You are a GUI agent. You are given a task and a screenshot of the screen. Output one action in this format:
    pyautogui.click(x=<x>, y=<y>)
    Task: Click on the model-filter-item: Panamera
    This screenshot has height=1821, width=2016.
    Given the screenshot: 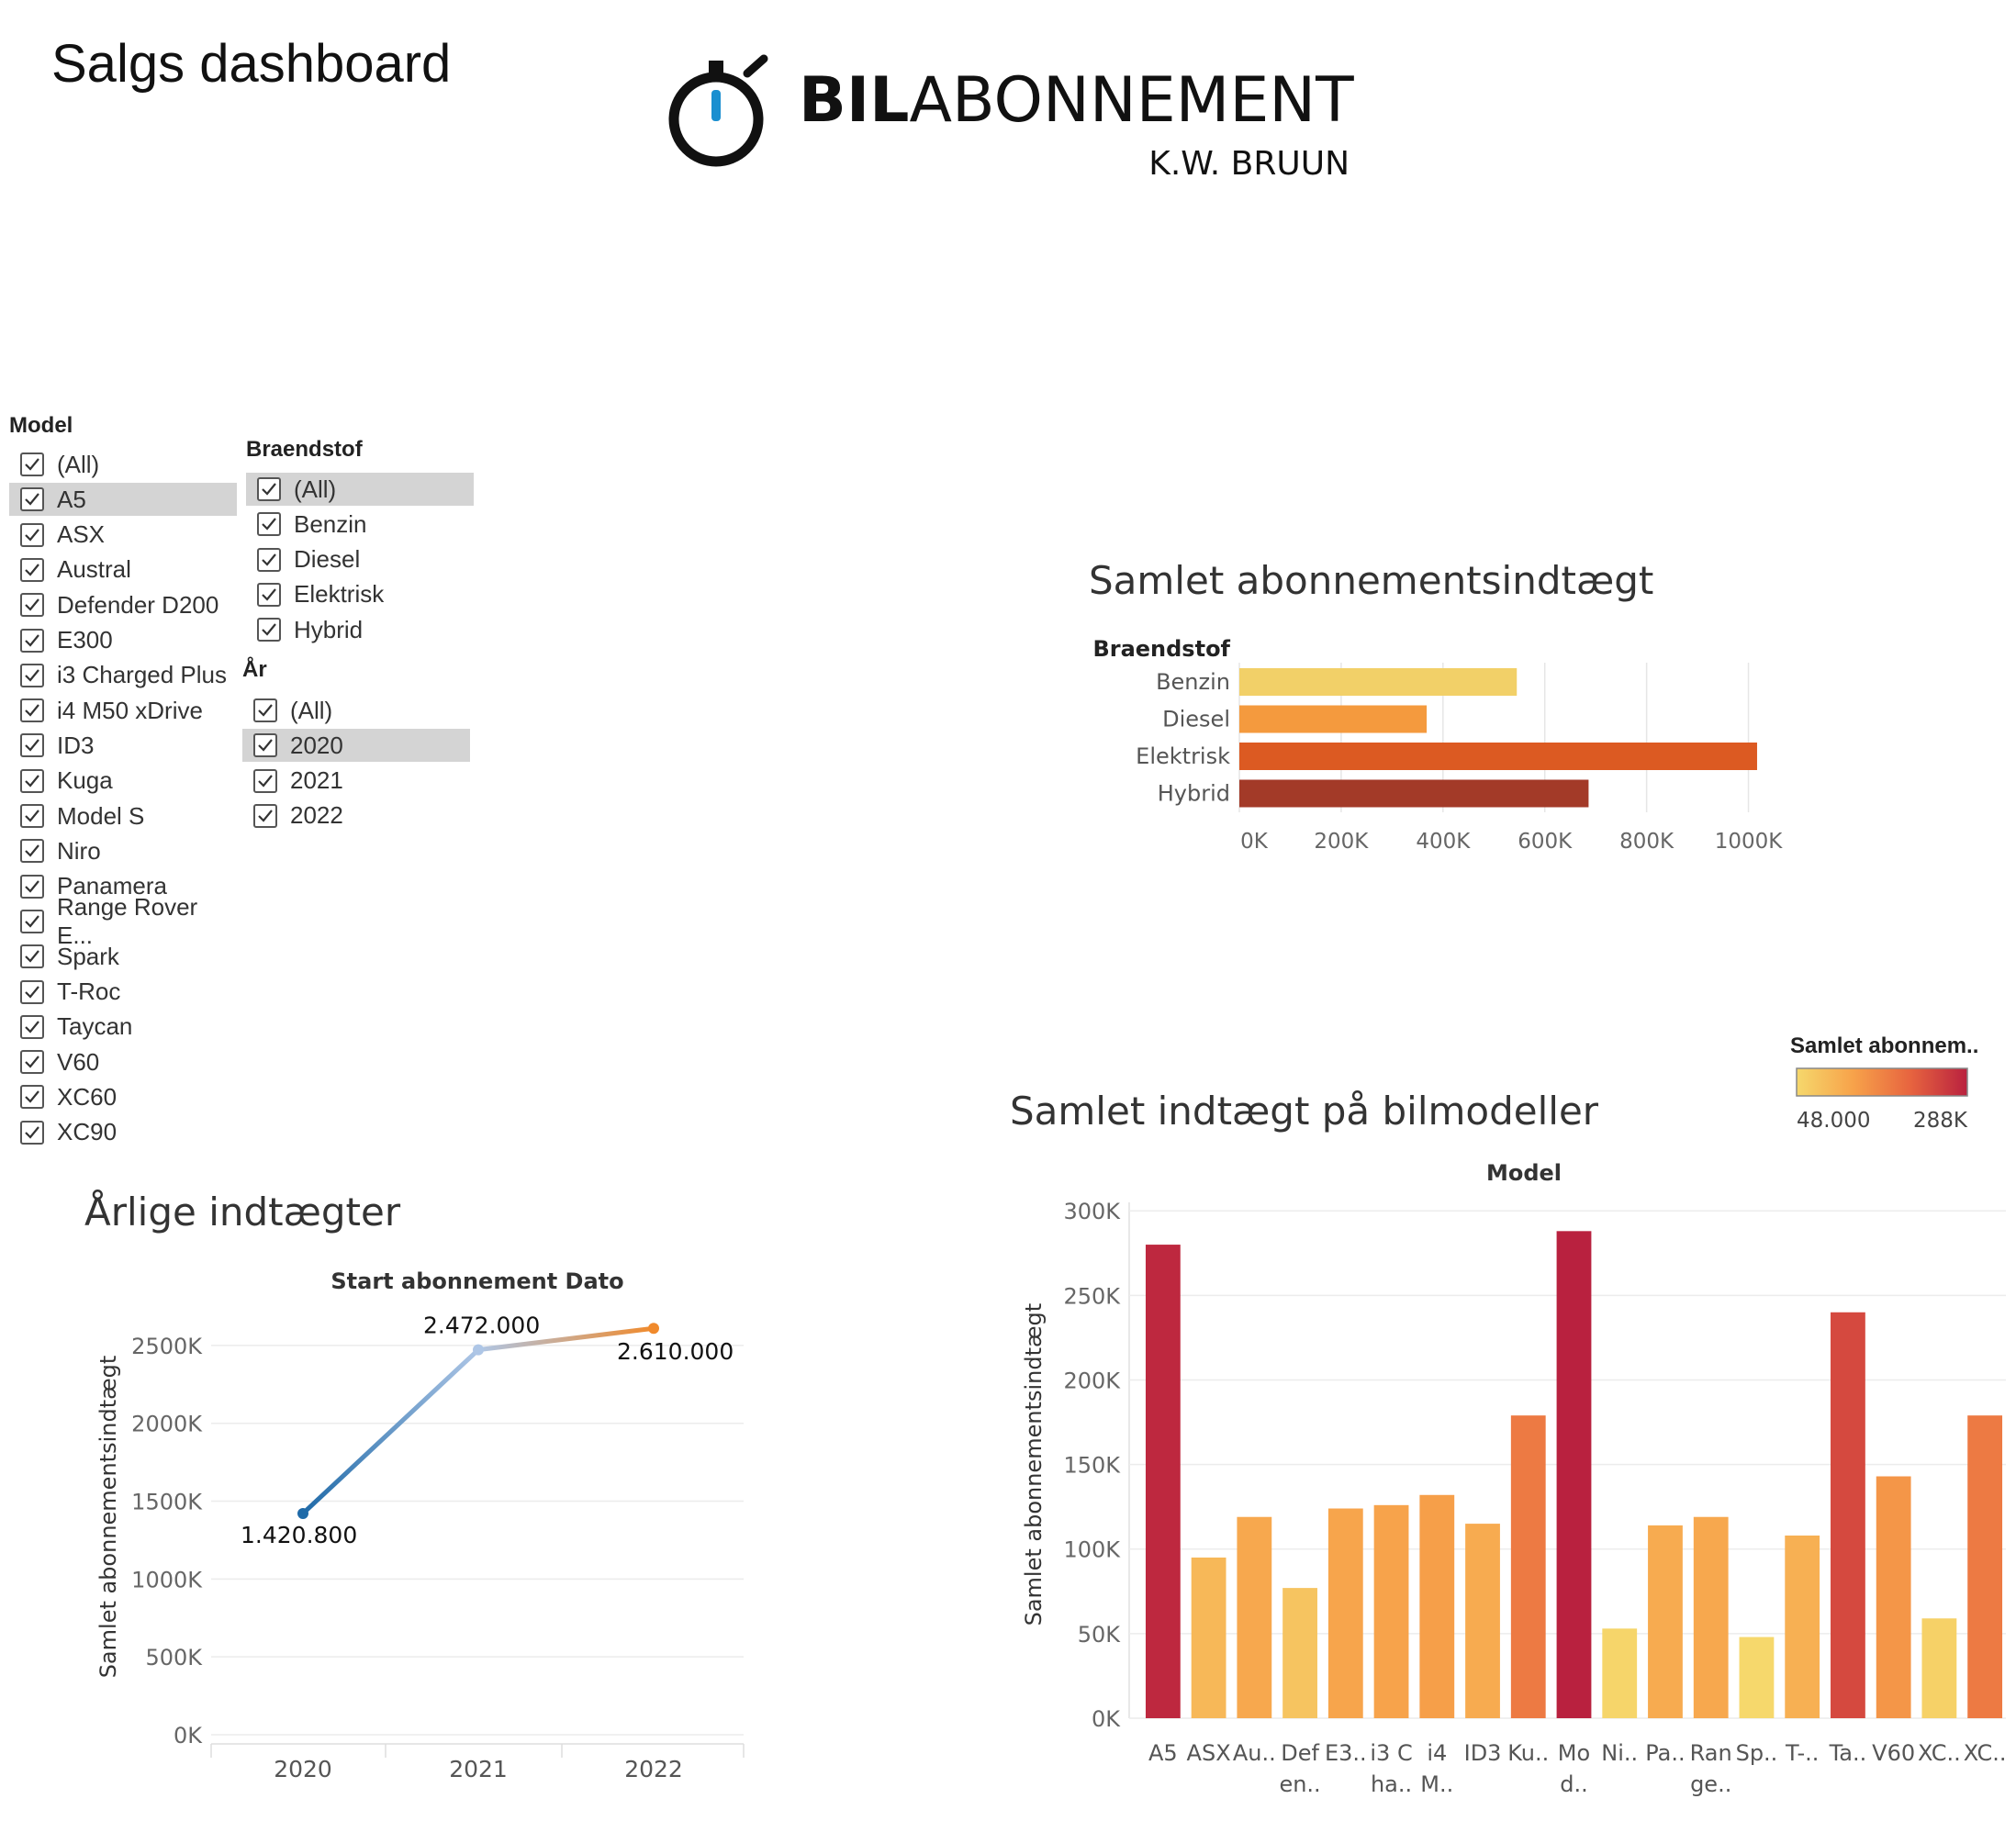 What is the action you would take?
    pyautogui.click(x=123, y=887)
    